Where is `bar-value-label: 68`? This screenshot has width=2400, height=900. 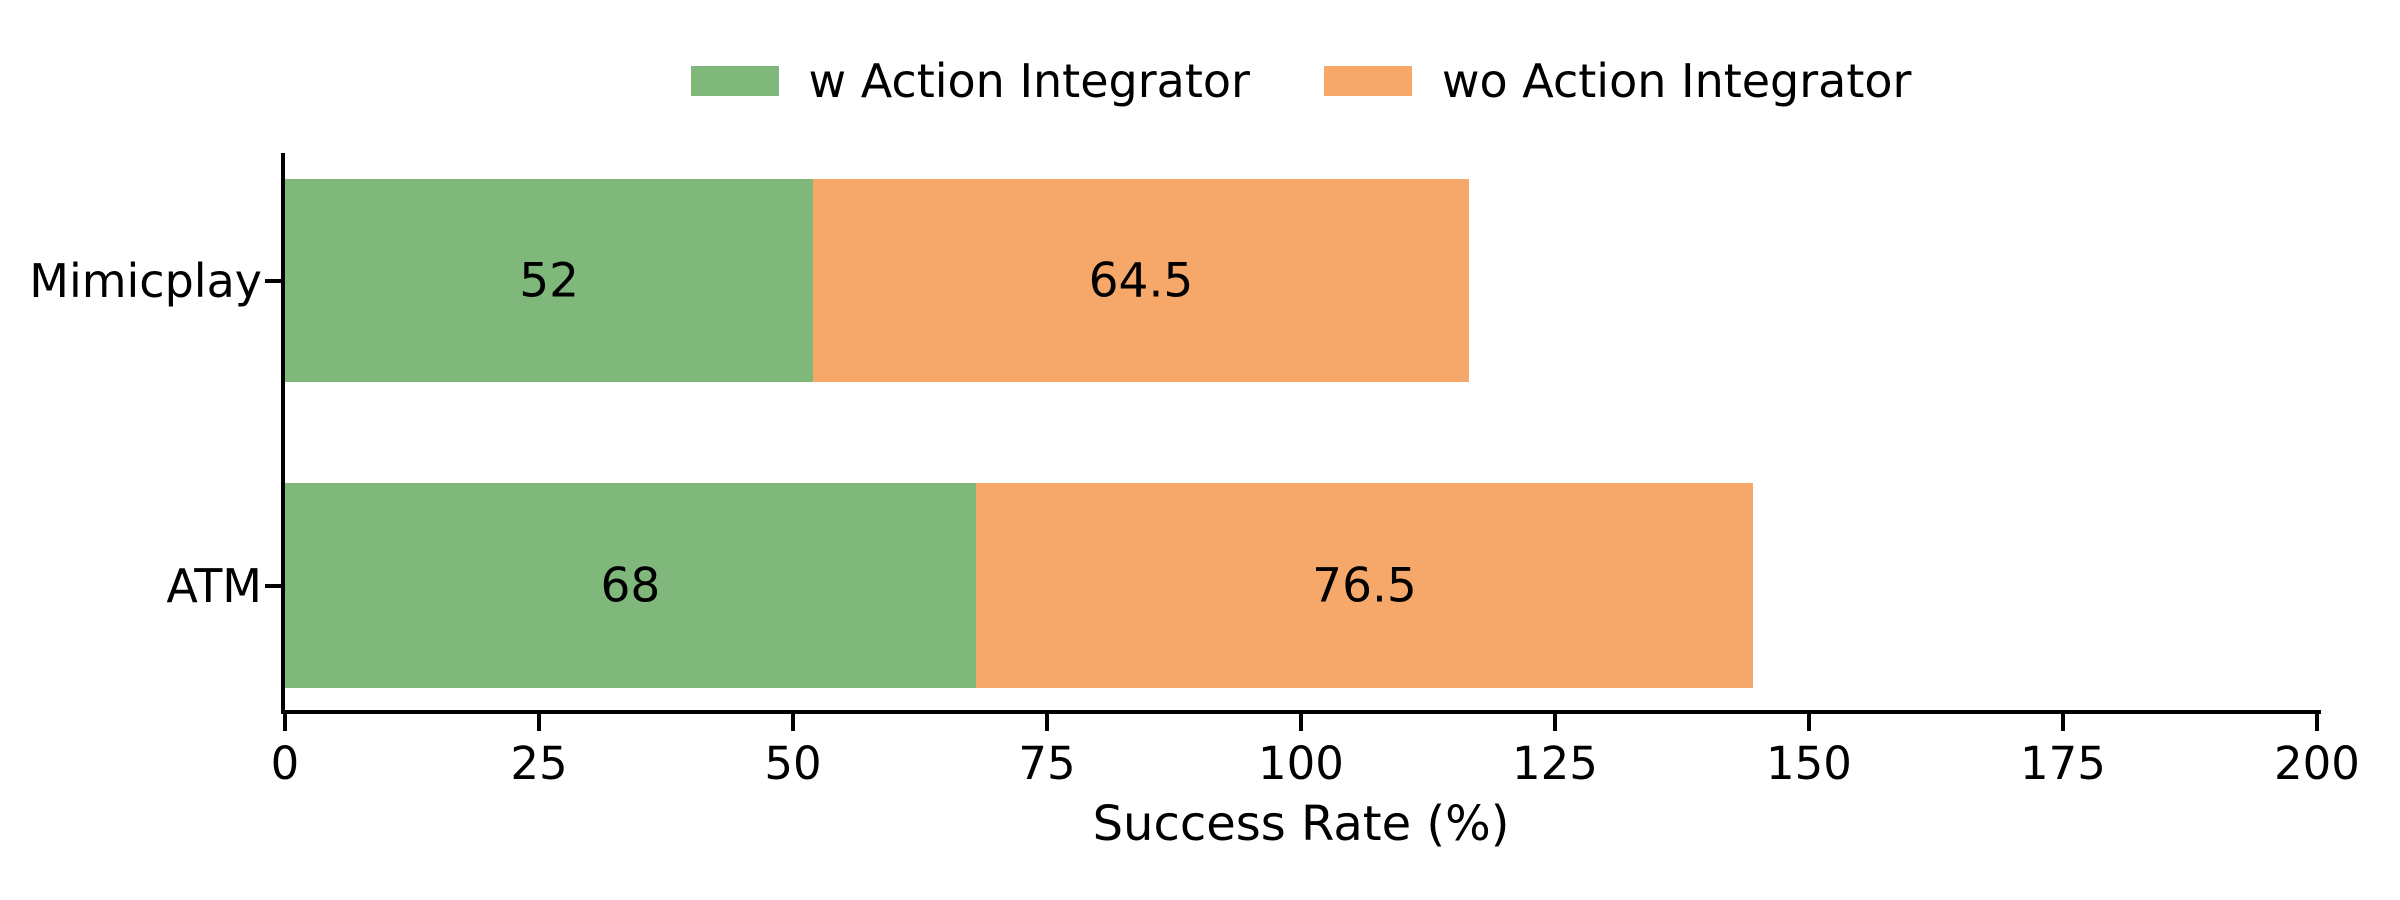 bar-value-label: 68 is located at coordinates (630, 585).